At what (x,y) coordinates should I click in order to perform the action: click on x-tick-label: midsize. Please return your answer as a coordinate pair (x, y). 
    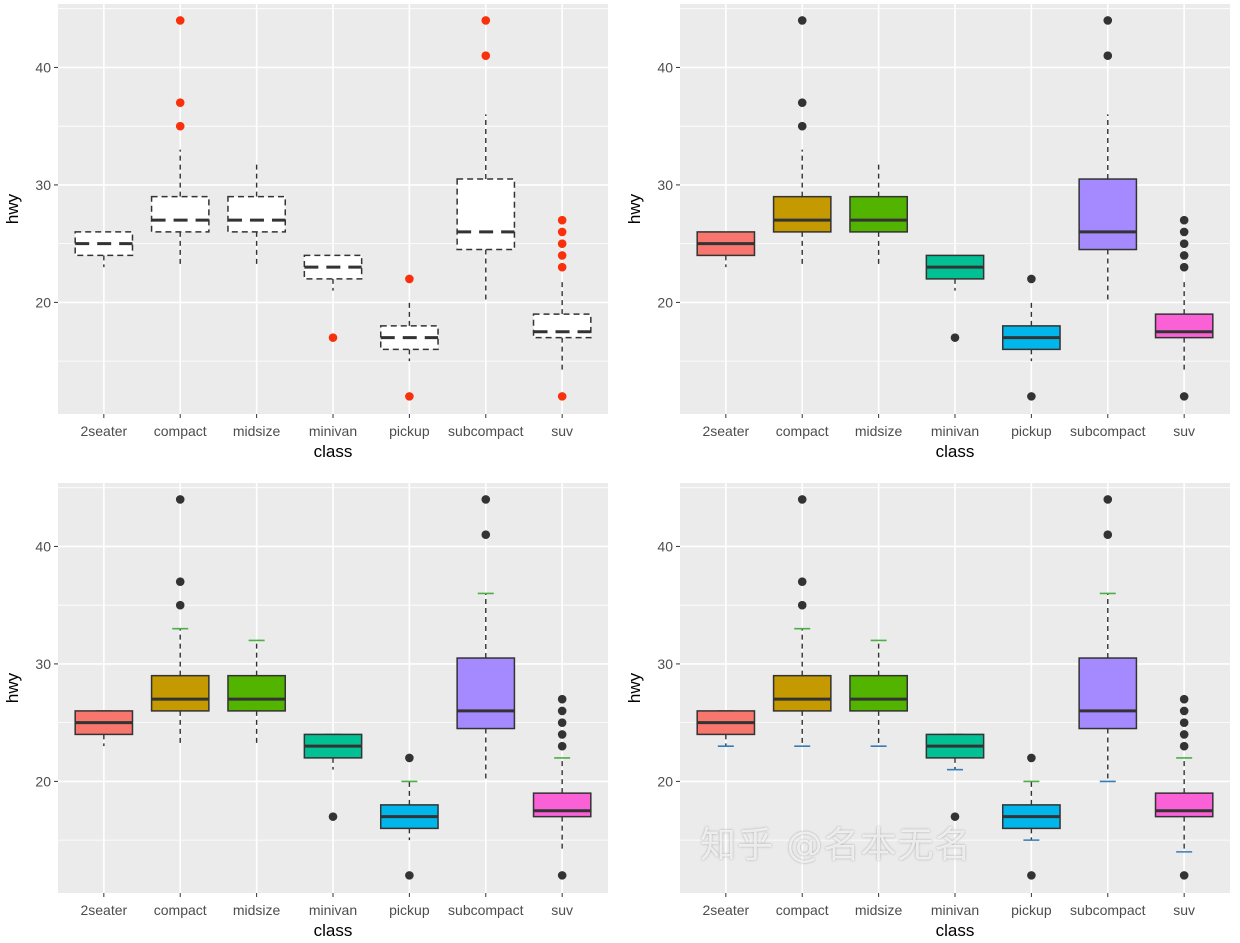
    Looking at the image, I should click on (257, 910).